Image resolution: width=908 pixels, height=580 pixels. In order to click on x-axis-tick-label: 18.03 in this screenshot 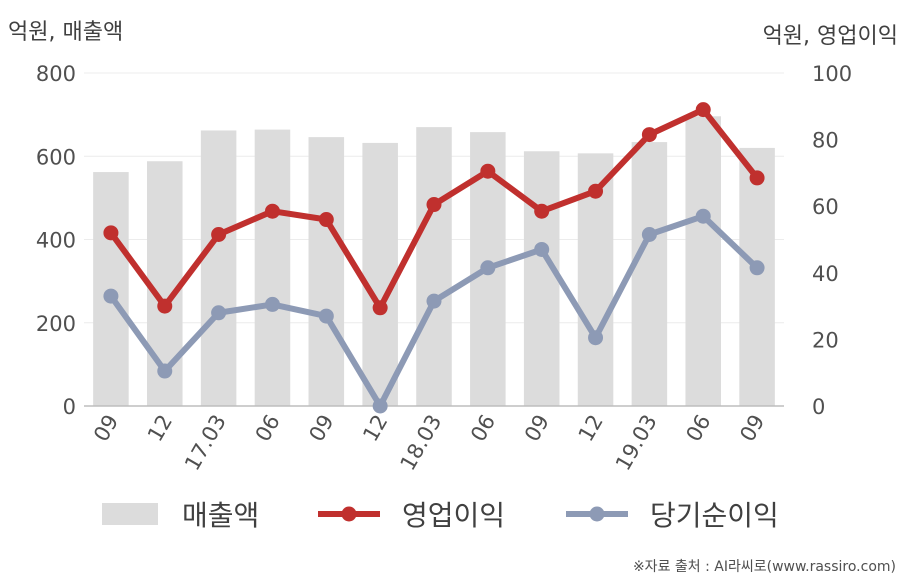, I will do `click(420, 443)`.